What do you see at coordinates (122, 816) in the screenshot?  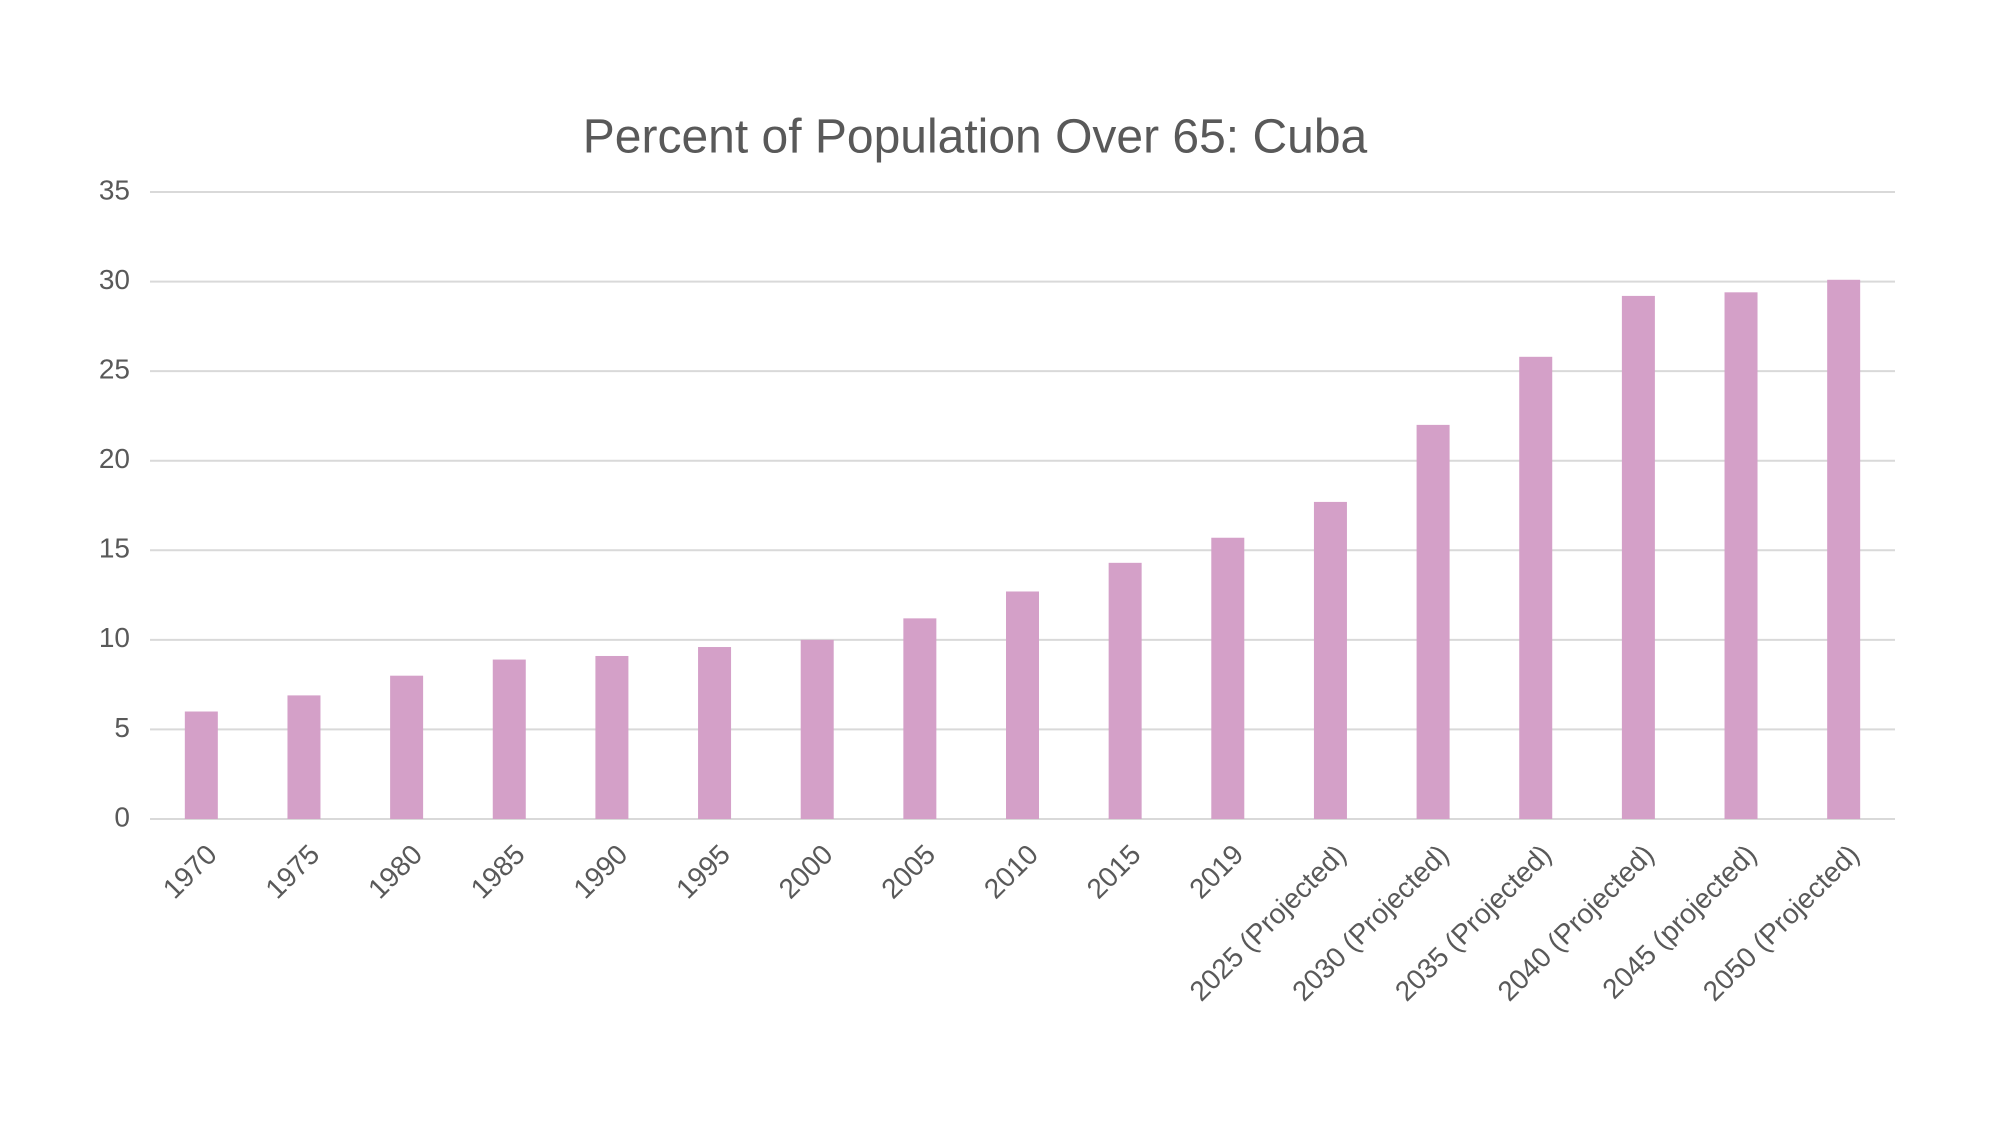 I see `y-tick-label: 0` at bounding box center [122, 816].